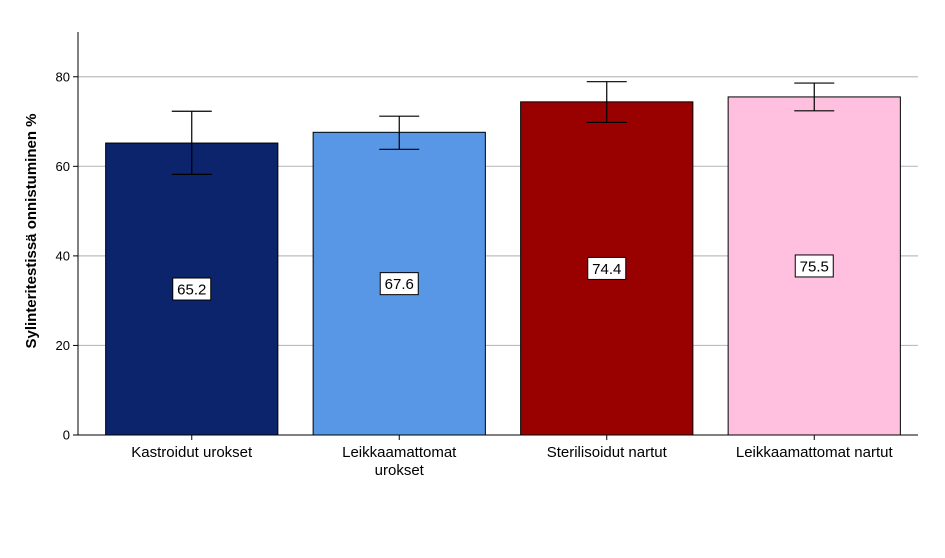 The image size is (945, 558). Describe the element at coordinates (815, 452) in the screenshot. I see `x-category-label: Leikkaamattomat nartut` at that location.